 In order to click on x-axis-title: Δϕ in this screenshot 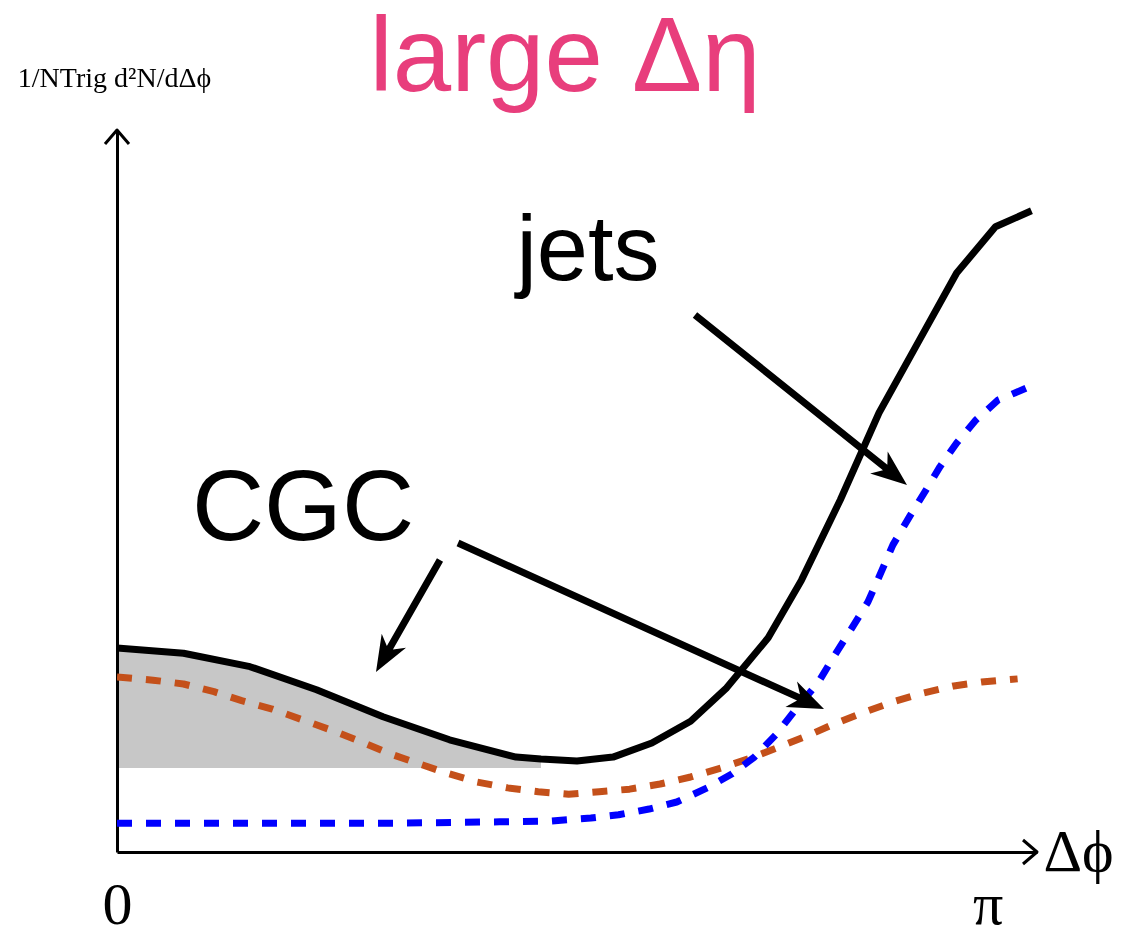, I will do `click(1078, 850)`.